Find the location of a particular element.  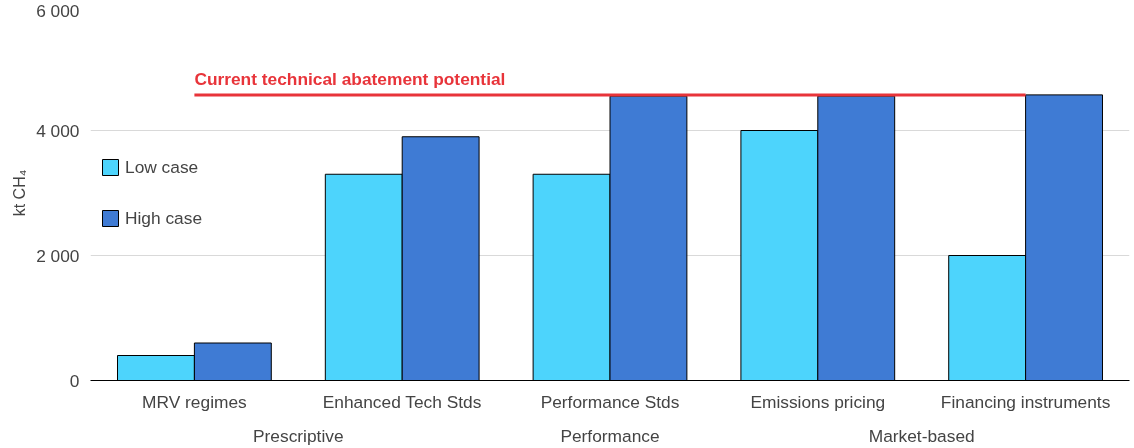

legend-label: Low case is located at coordinates (162, 167).